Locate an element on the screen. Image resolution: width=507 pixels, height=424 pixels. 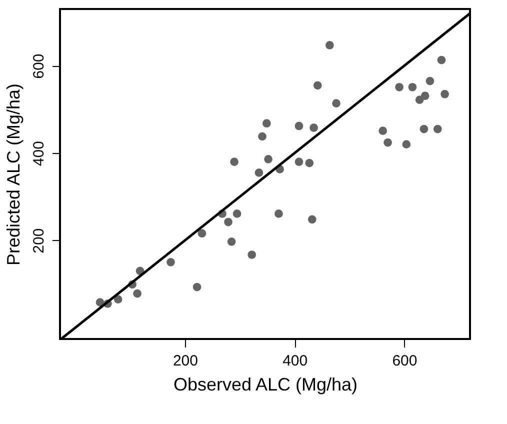
y-tick-label: 400 is located at coordinates (39, 153).